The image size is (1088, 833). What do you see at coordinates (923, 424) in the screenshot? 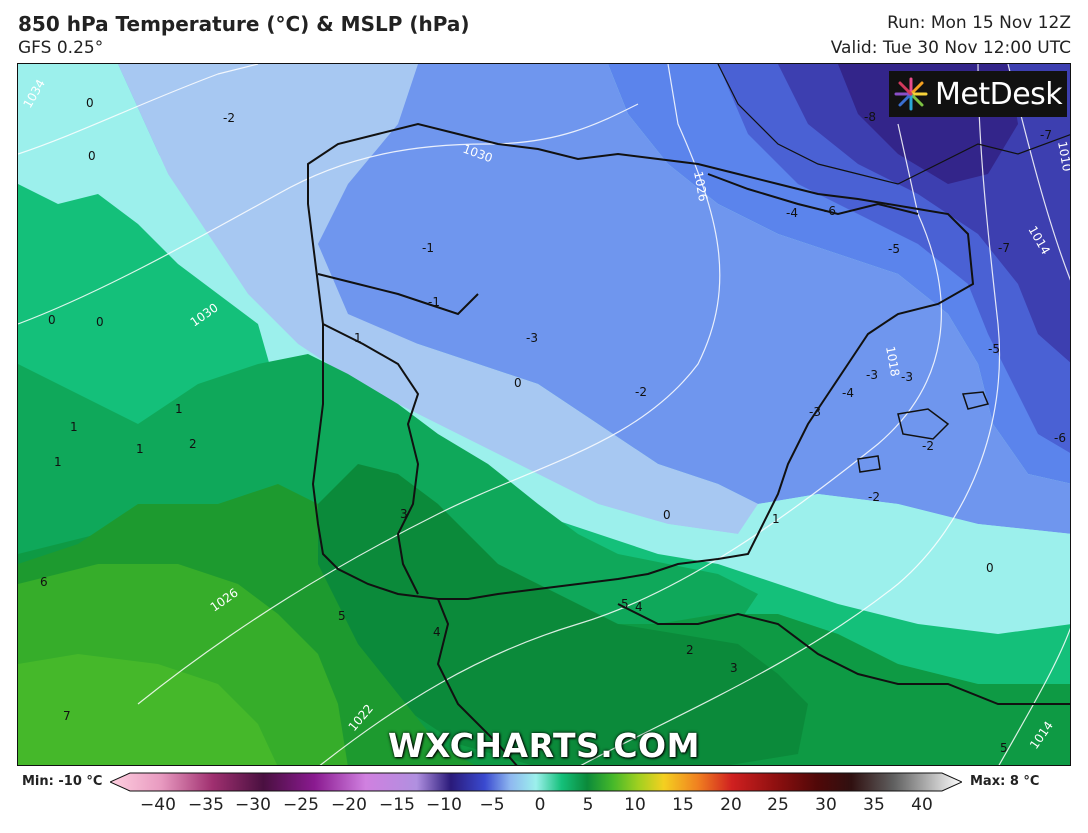
I see `mallorca` at bounding box center [923, 424].